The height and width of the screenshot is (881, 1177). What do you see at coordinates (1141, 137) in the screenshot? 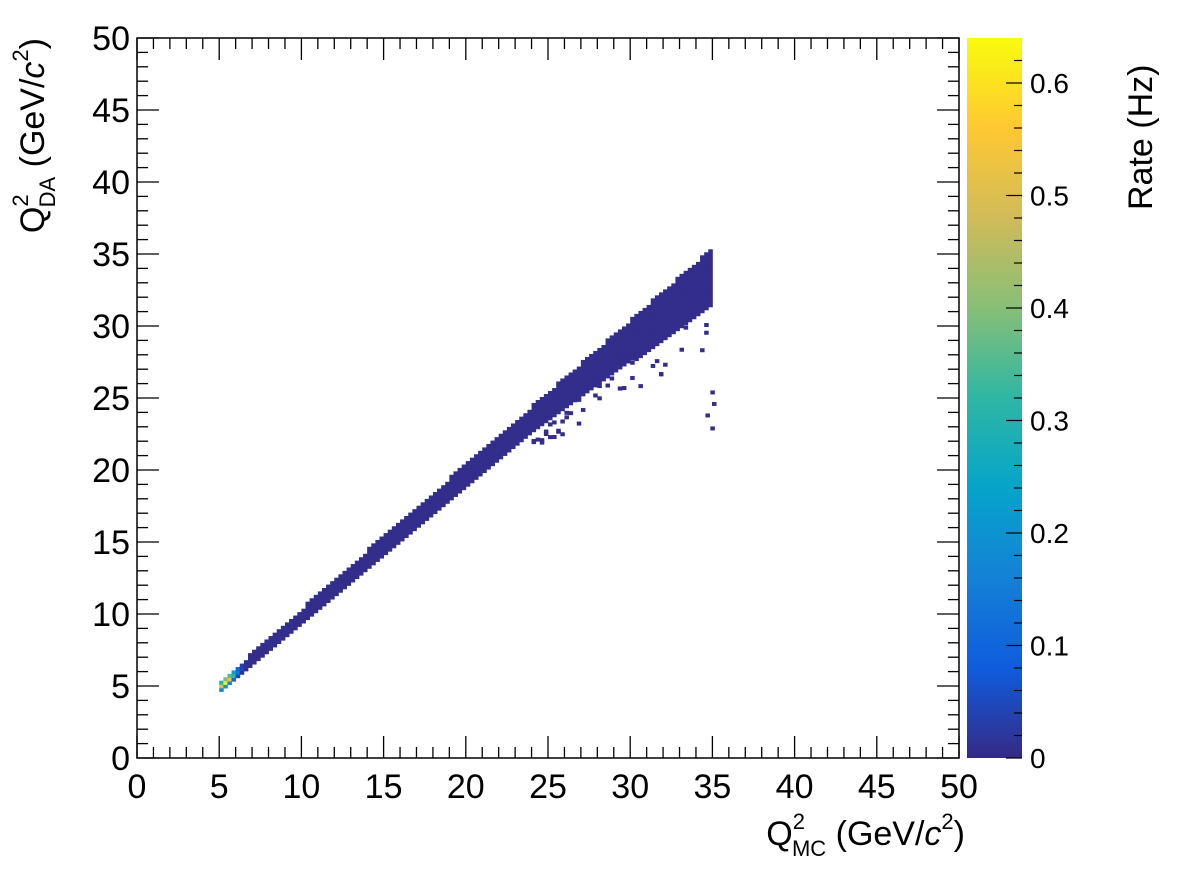
I see `colorbar-title: Rate (Hz)` at bounding box center [1141, 137].